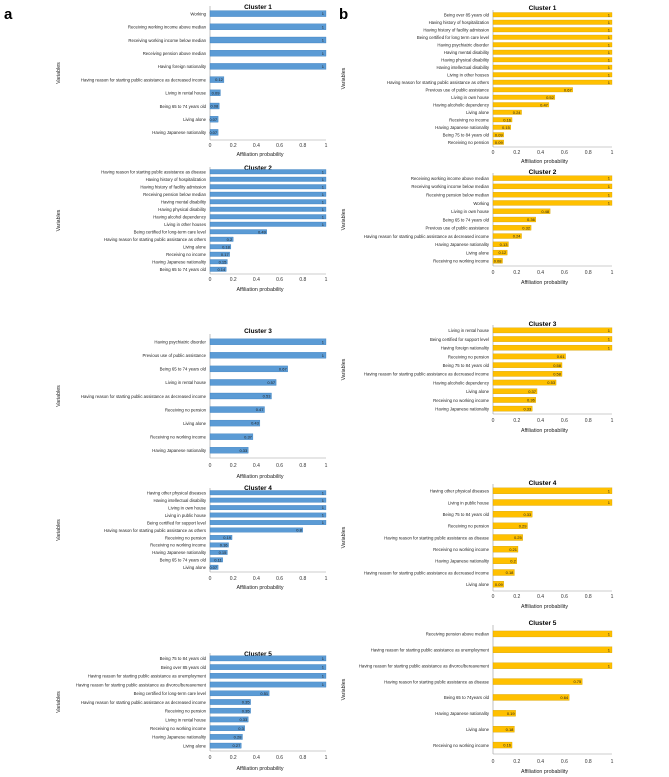 The image size is (669, 777). Describe the element at coordinates (185, 719) in the screenshot. I see `category-label: Living in rental house` at that location.